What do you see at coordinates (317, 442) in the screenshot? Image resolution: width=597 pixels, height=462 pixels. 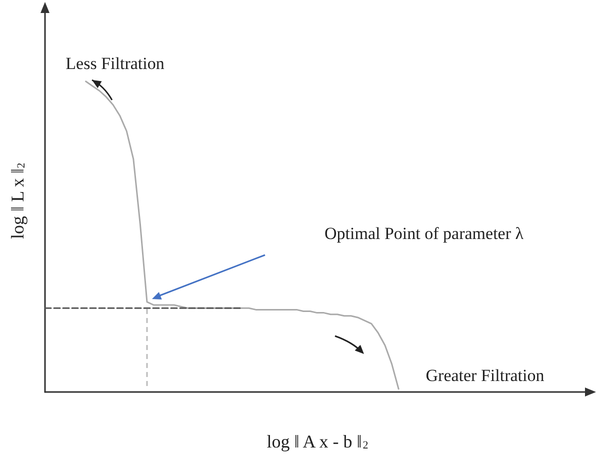 I see `x-axis-title: log ‖ A x - b ‖2` at bounding box center [317, 442].